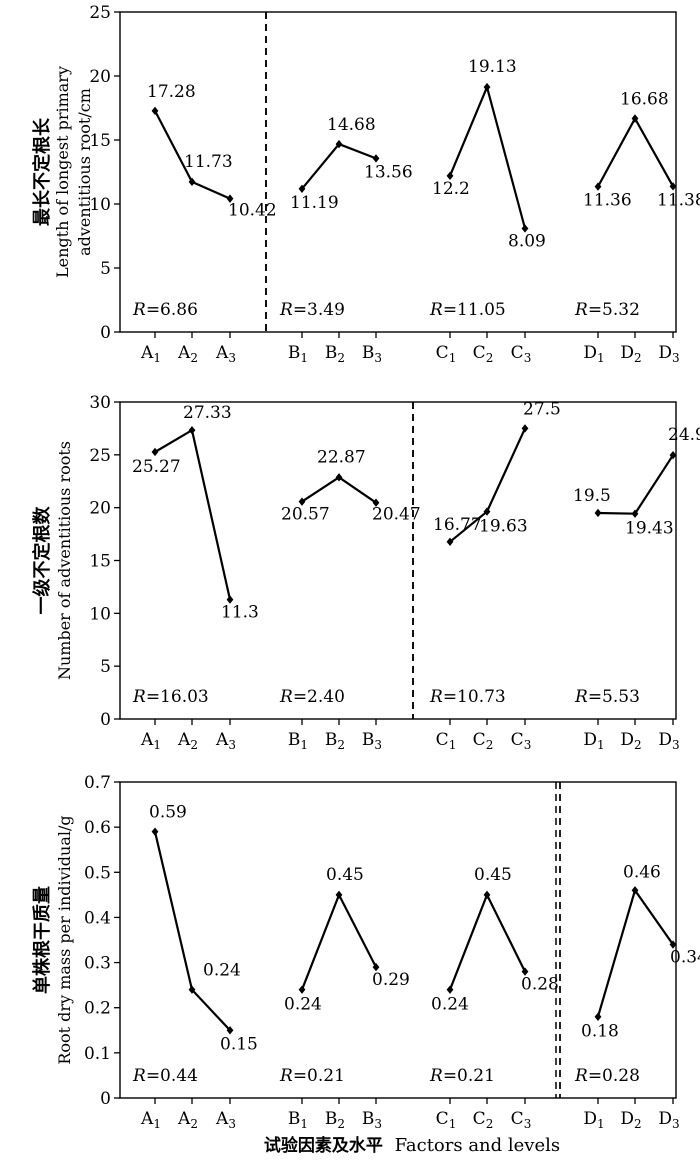 The image size is (700, 1163). What do you see at coordinates (240, 613) in the screenshot?
I see `data-label: 11.3` at bounding box center [240, 613].